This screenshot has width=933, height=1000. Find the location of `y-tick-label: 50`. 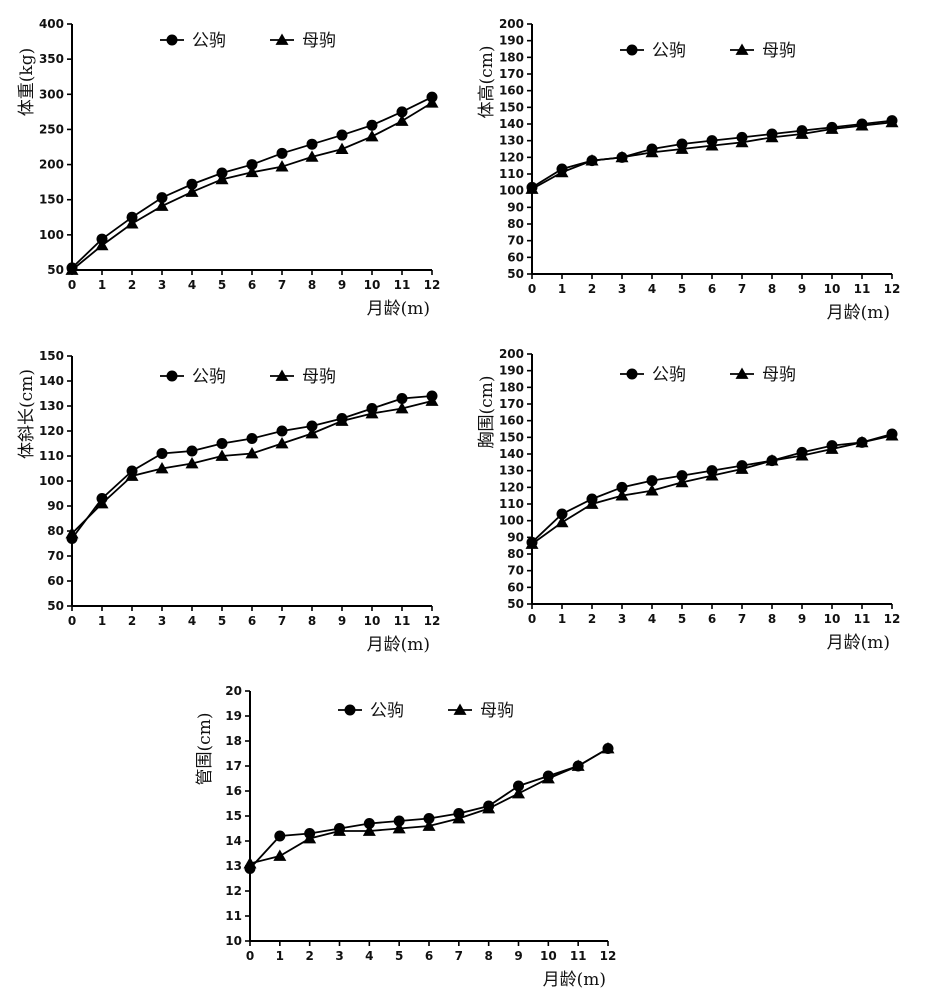

y-tick-label: 50 is located at coordinates (515, 274).